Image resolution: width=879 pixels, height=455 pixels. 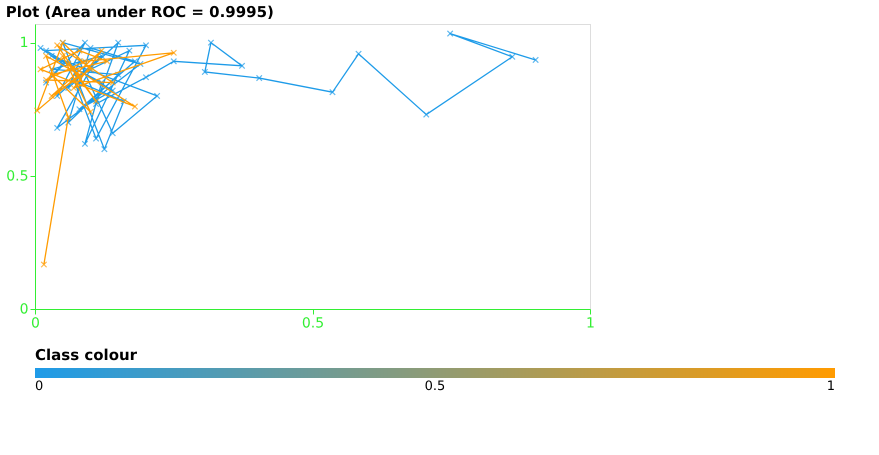 What do you see at coordinates (17, 176) in the screenshot?
I see `y-tick-label: 0.5` at bounding box center [17, 176].